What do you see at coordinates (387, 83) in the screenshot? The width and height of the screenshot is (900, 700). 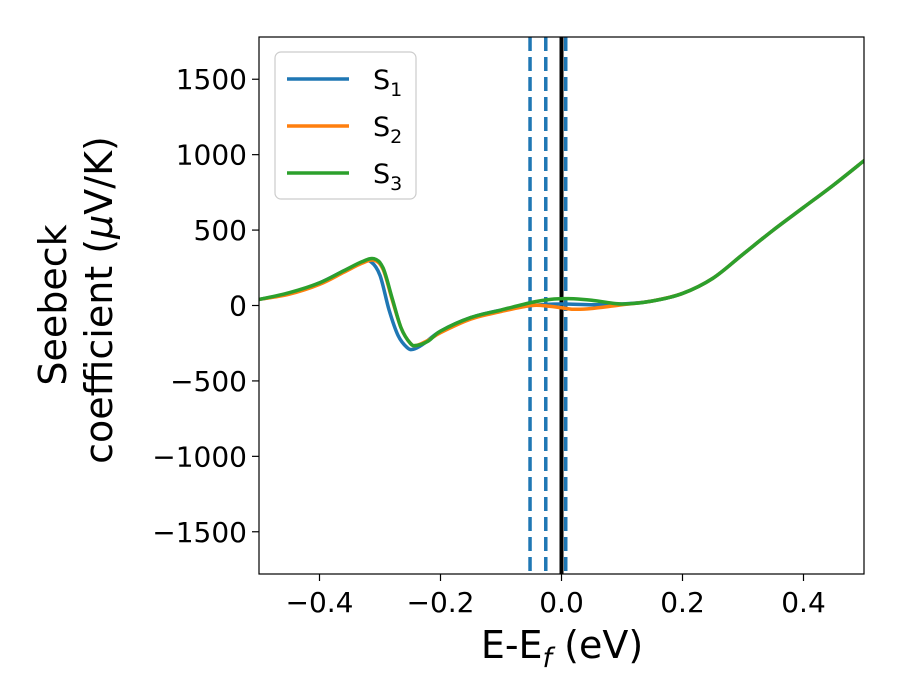 I see `legend-label-s1: S1` at bounding box center [387, 83].